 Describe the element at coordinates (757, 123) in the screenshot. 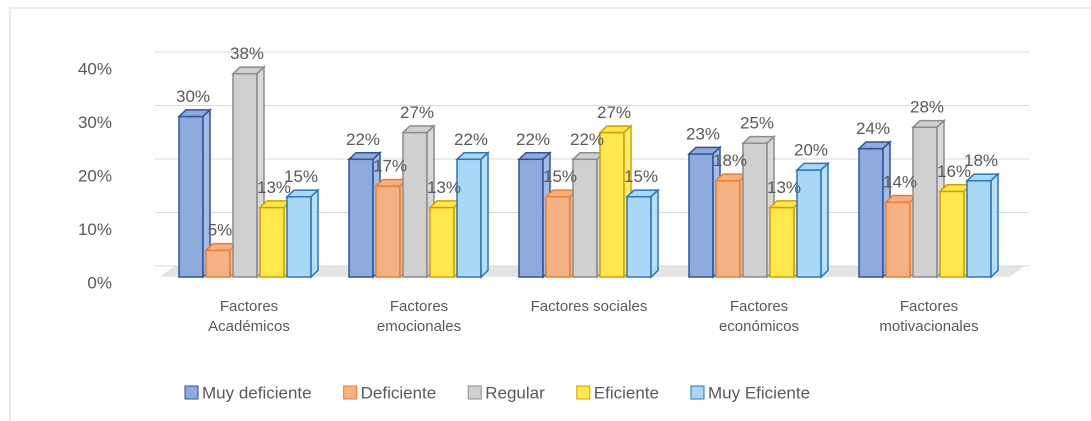

I see `data-label: 25%` at that location.